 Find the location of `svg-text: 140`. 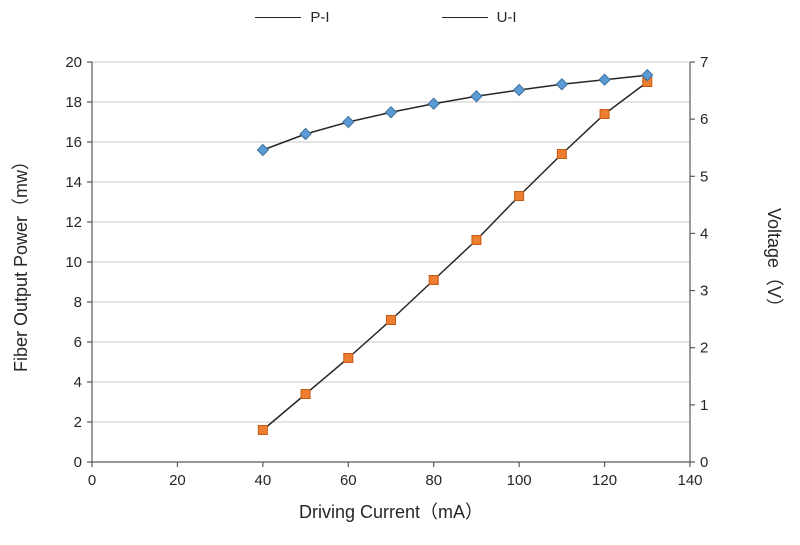

svg-text: 140 is located at coordinates (689, 480).